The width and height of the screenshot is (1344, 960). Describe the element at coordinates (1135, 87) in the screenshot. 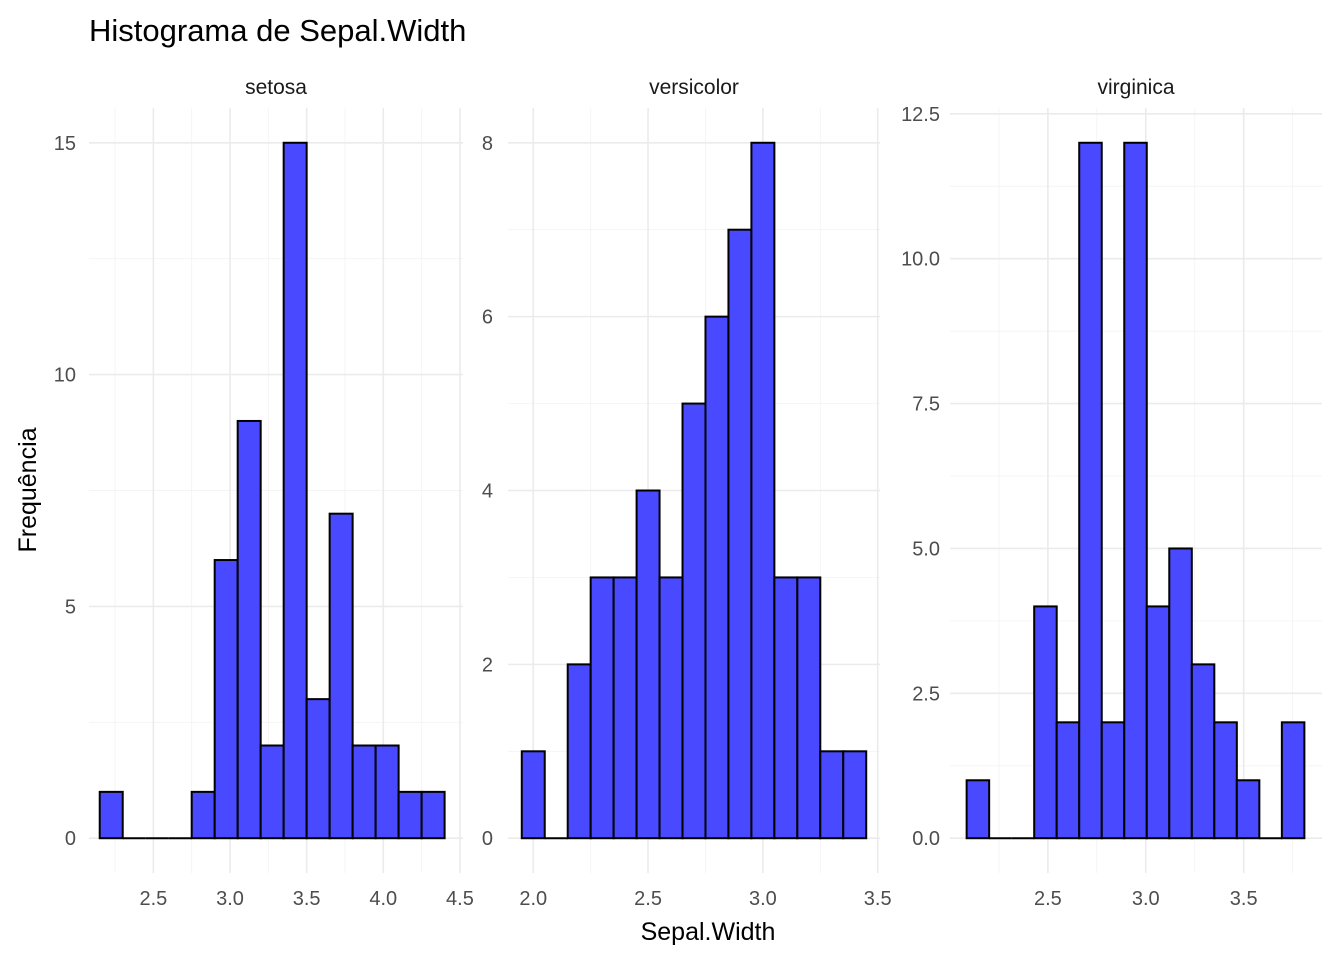

I see `facet-label: virginica` at that location.